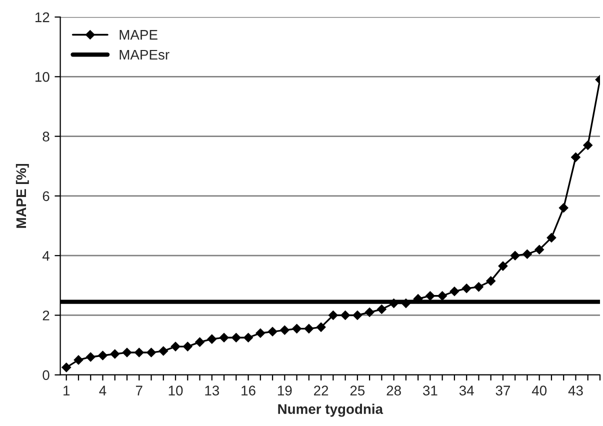 This screenshot has width=603, height=426. Describe the element at coordinates (393, 391) in the screenshot. I see `x-tick-label: 28` at that location.